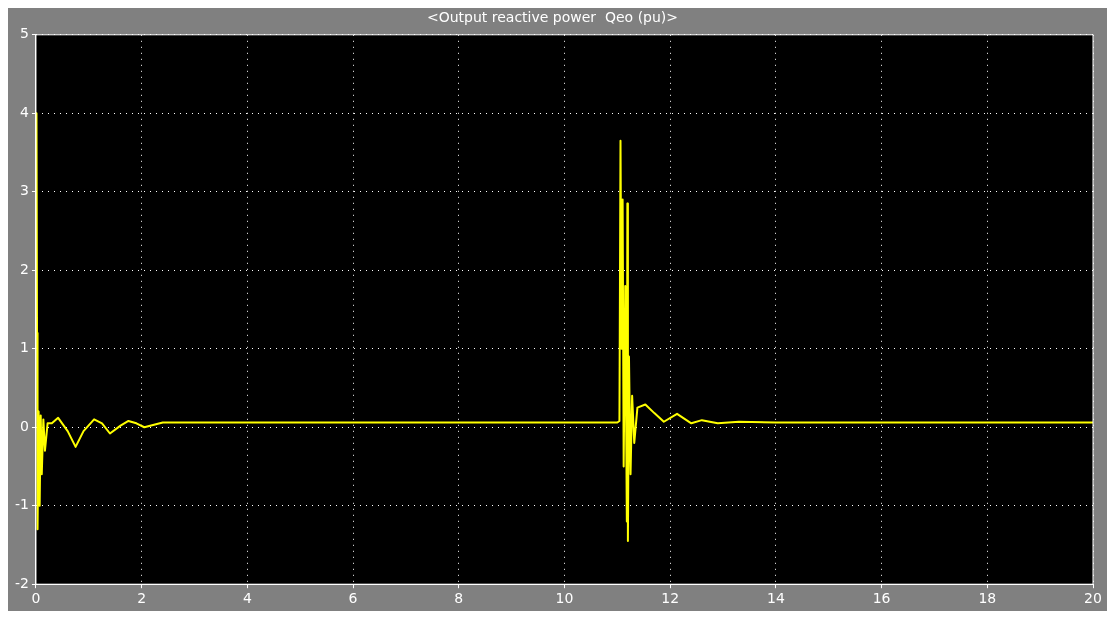 Image resolution: width=1115 pixels, height=619 pixels. What do you see at coordinates (353, 598) in the screenshot?
I see `x-tick-label: 6` at bounding box center [353, 598].